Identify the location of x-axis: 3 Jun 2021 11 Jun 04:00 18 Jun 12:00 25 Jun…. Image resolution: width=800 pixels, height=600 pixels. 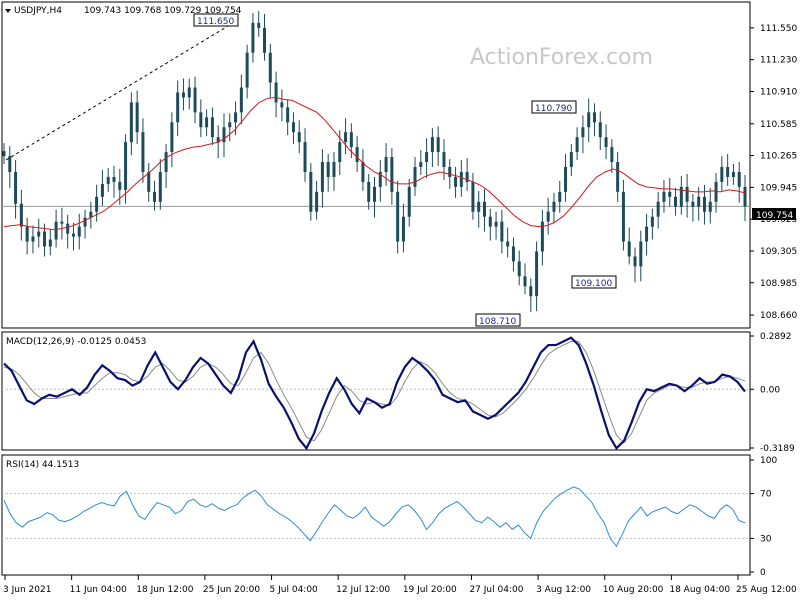
(400, 585).